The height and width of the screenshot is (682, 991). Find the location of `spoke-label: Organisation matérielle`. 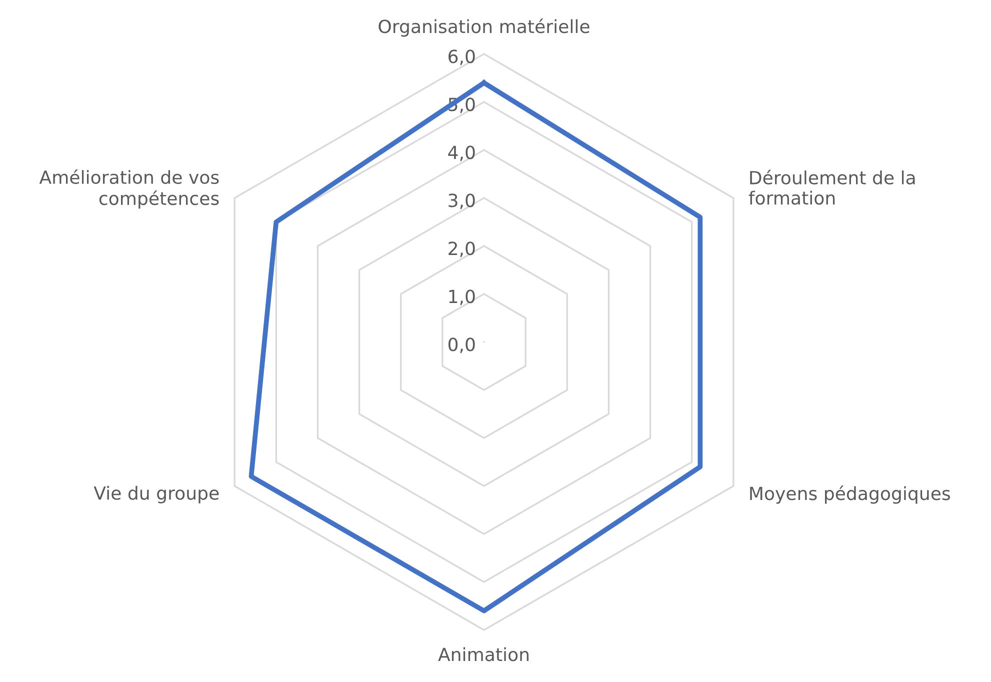

spoke-label: Organisation matérielle is located at coordinates (484, 27).